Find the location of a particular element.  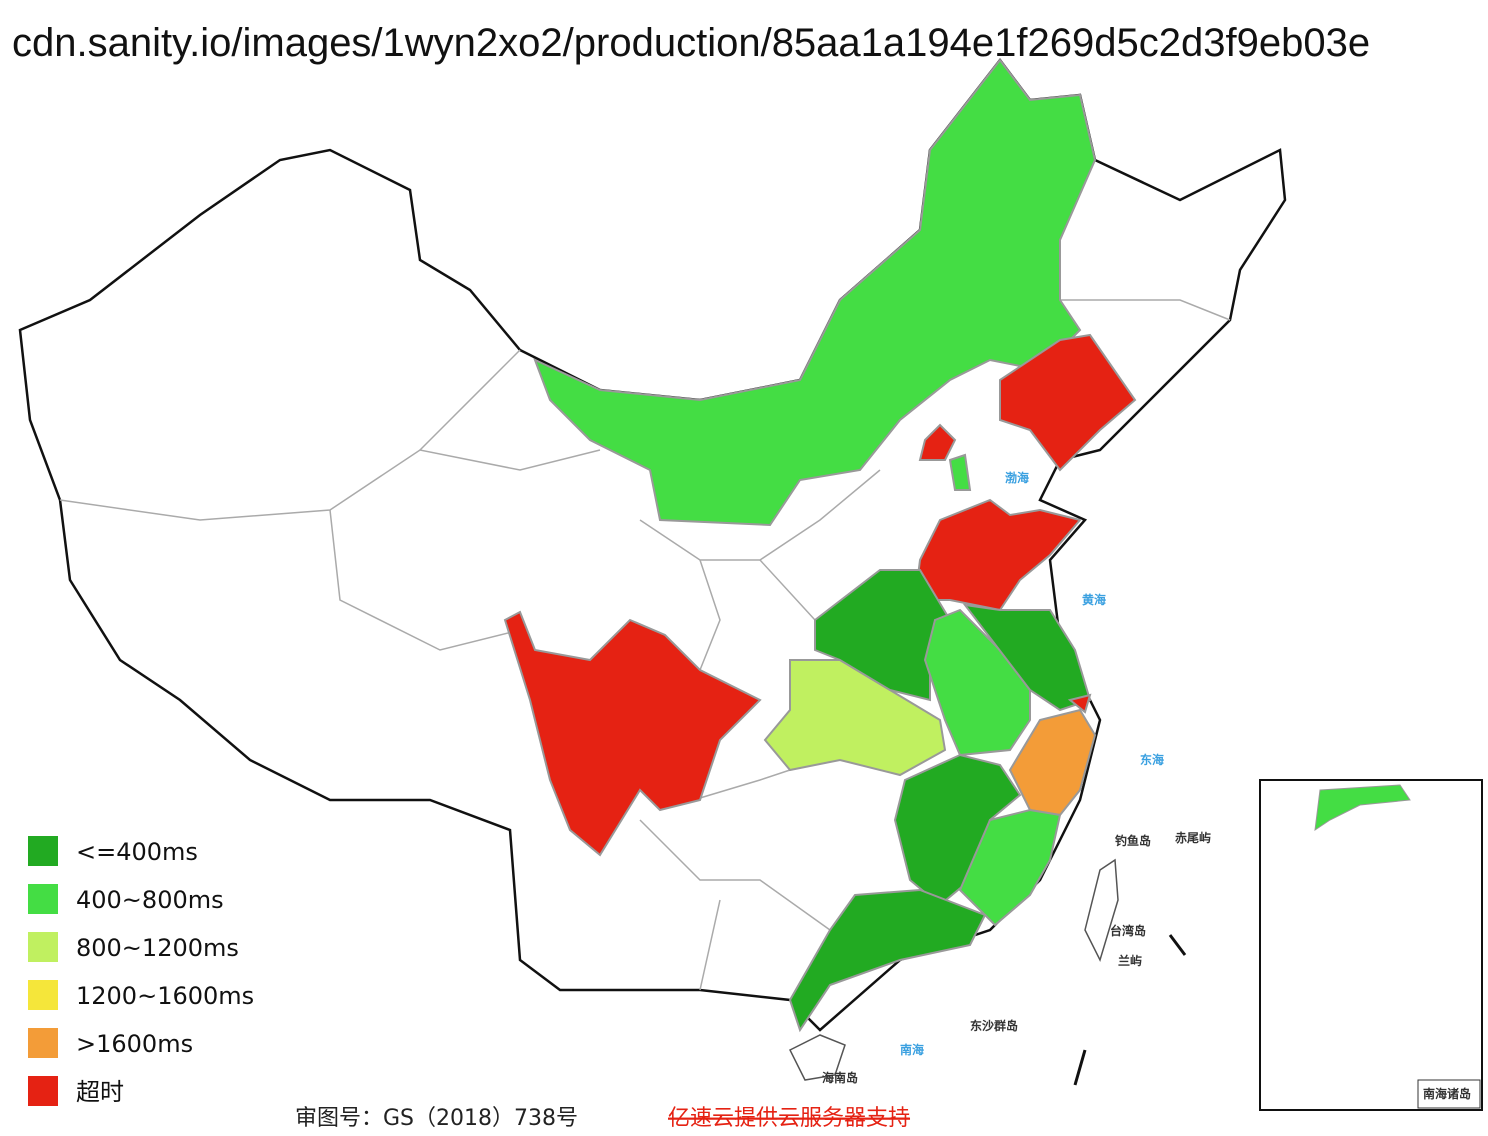

province-jiangsu is located at coordinates (1027, 657).